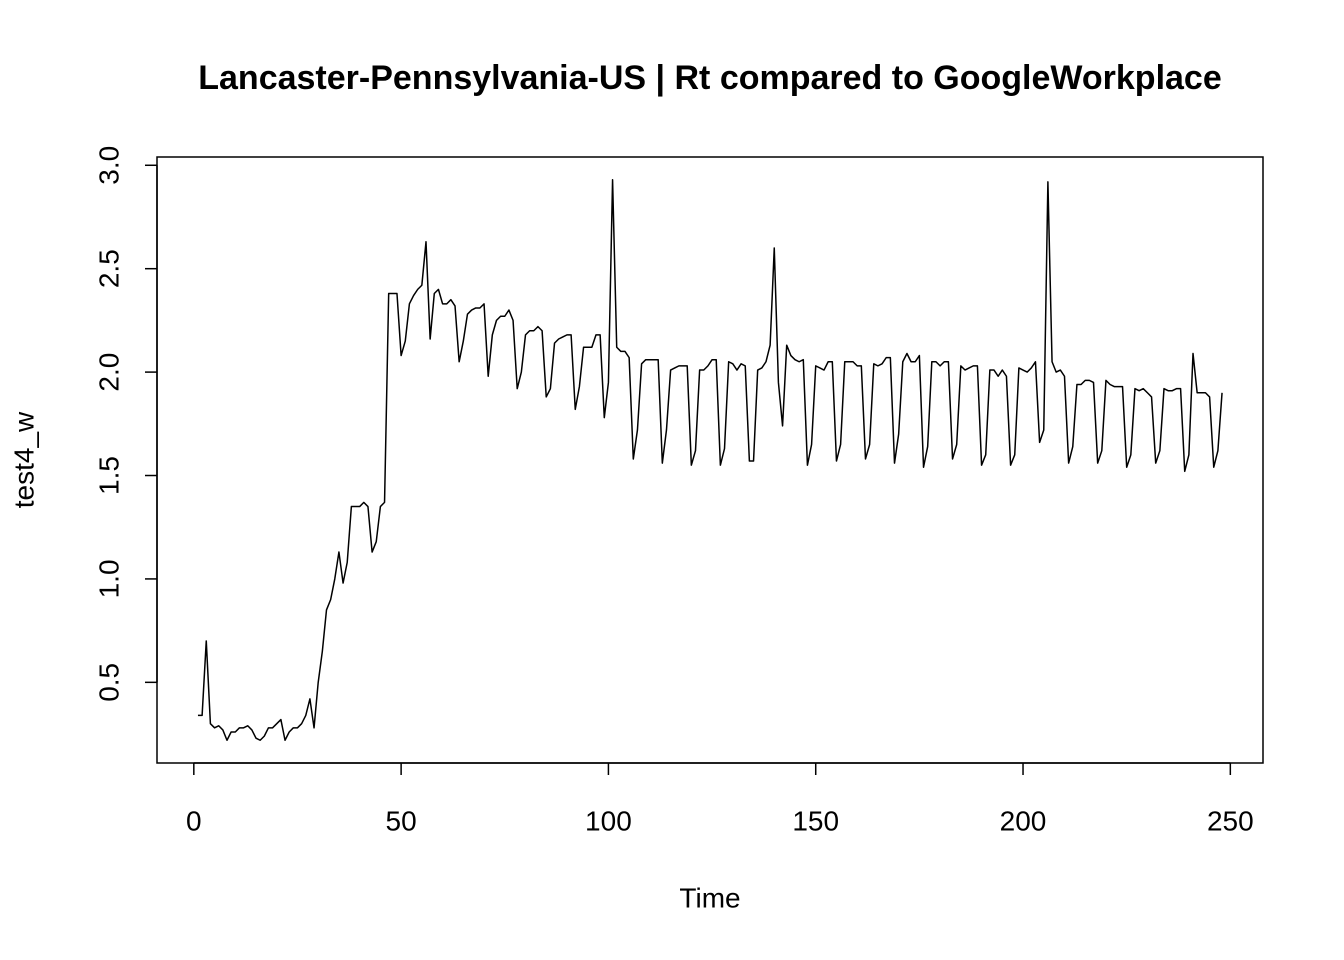  What do you see at coordinates (108, 578) in the screenshot?
I see `y-tick-label: 1.0` at bounding box center [108, 578].